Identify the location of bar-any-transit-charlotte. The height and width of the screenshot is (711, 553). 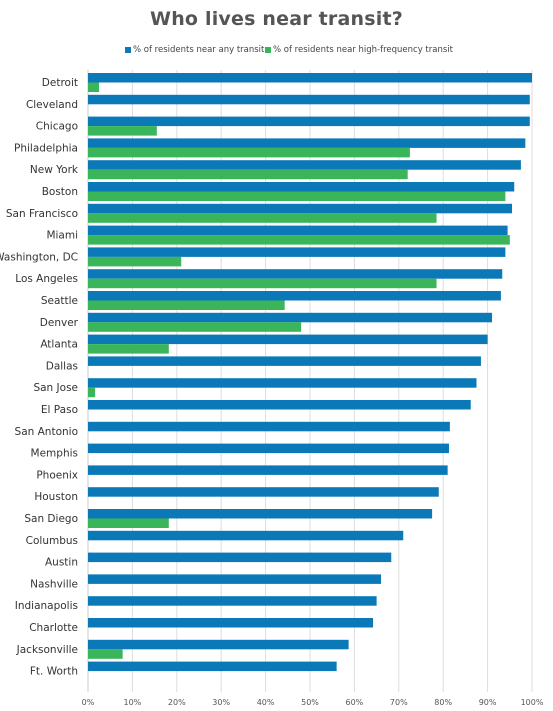
(231, 623).